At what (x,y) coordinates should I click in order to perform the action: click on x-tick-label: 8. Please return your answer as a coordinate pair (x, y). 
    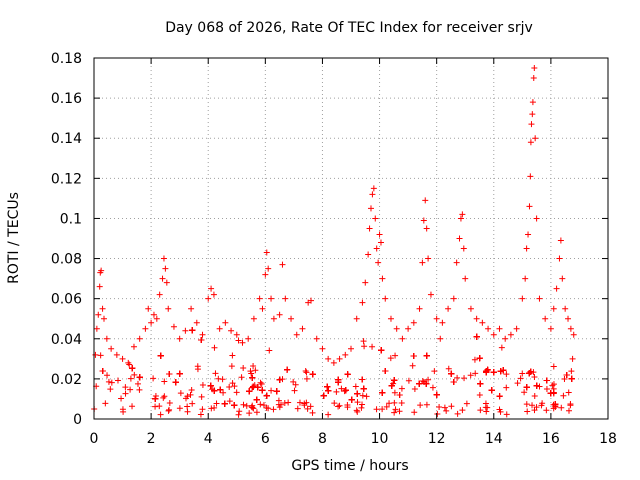
    Looking at the image, I should click on (322, 439).